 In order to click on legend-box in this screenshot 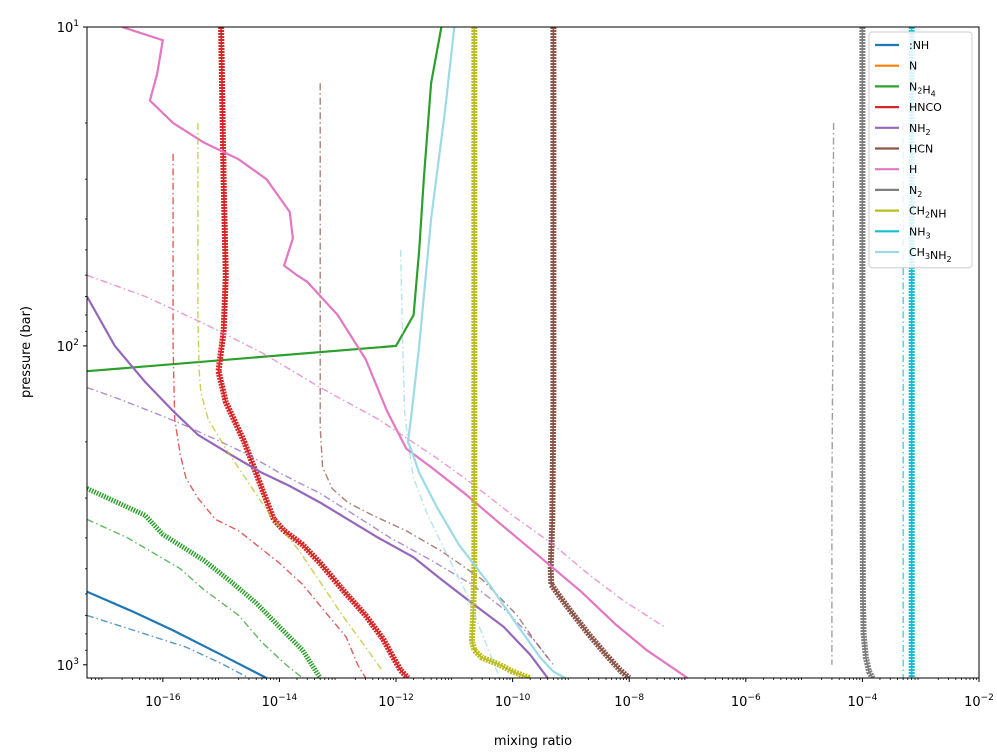, I will do `click(920, 150)`.